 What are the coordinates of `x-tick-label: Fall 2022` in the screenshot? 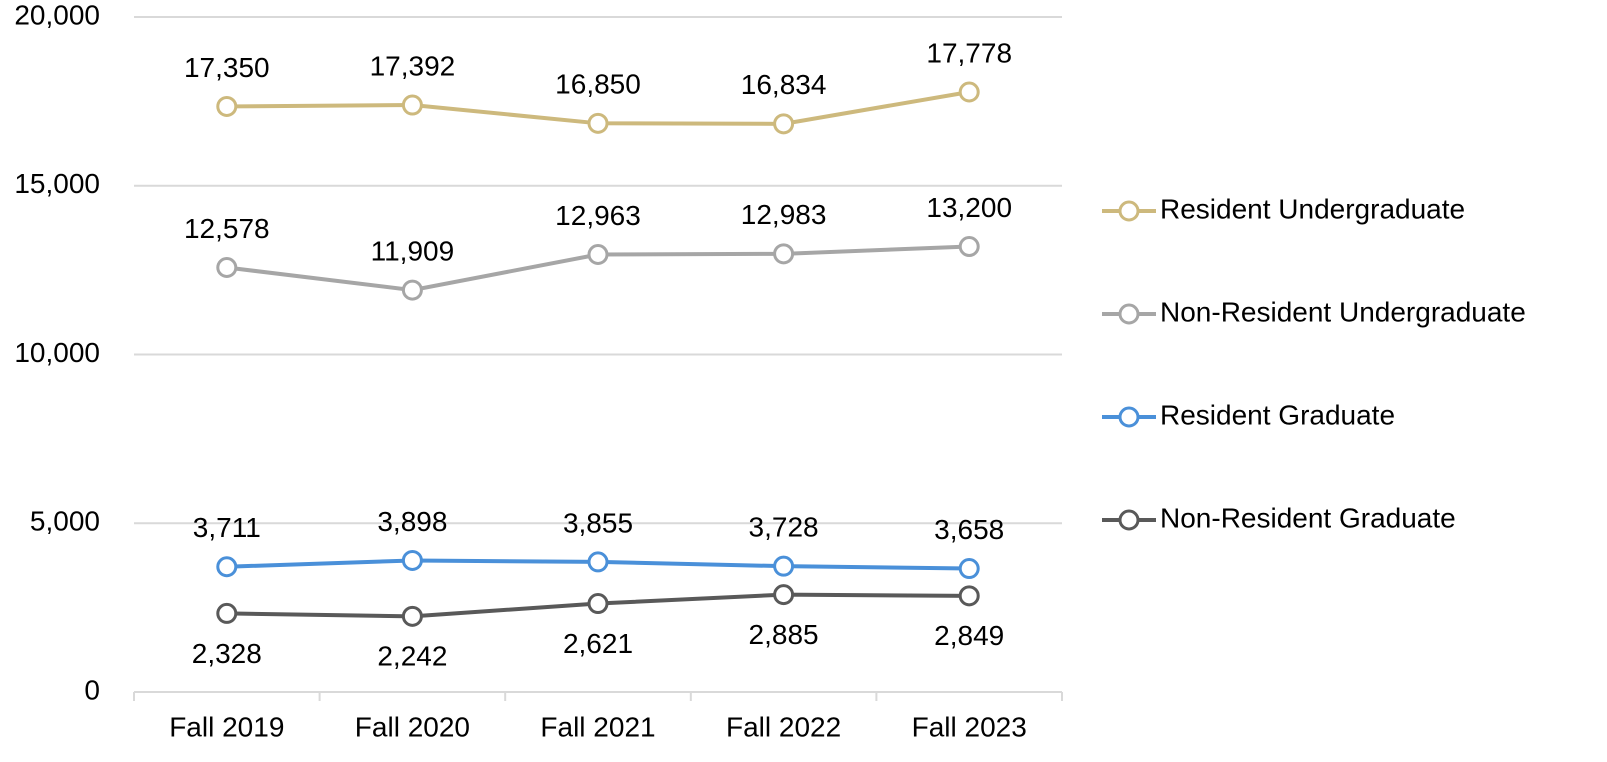 It's located at (783, 726).